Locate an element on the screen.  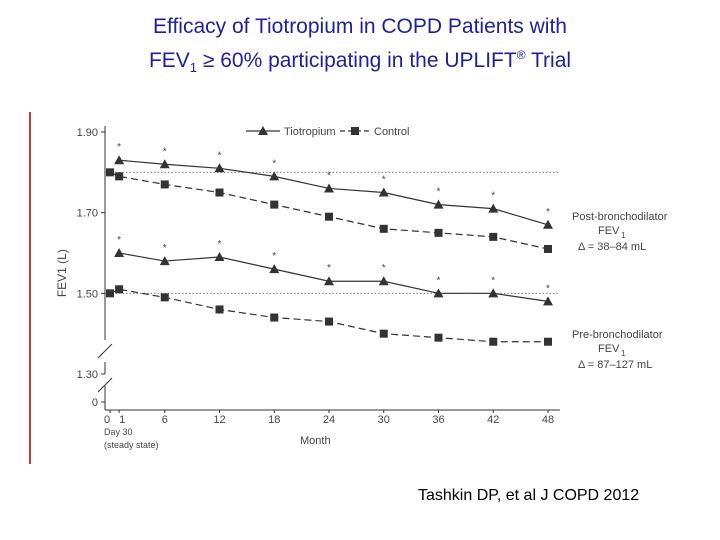
legend-control-label: Control is located at coordinates (391, 132).